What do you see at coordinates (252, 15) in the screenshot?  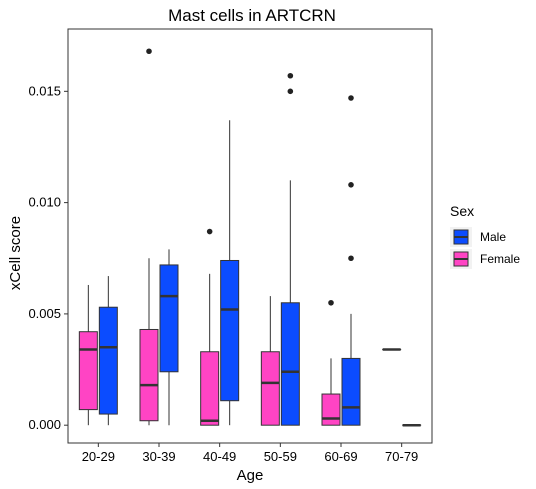 I see `chart-title: Mast cells in ARTCRN` at bounding box center [252, 15].